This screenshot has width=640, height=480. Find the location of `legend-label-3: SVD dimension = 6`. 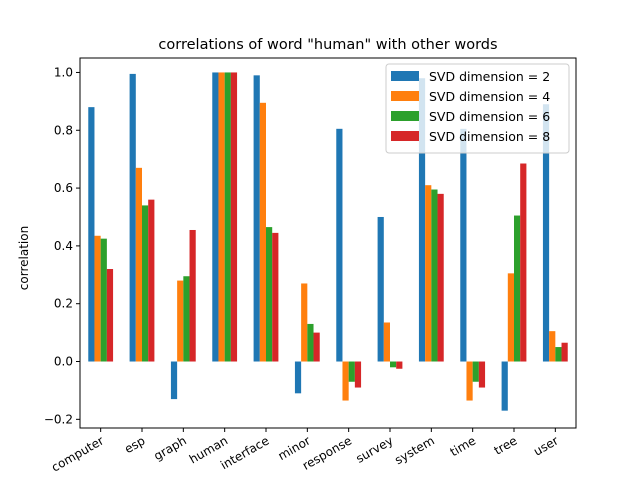

legend-label-3: SVD dimension = 6 is located at coordinates (489, 116).